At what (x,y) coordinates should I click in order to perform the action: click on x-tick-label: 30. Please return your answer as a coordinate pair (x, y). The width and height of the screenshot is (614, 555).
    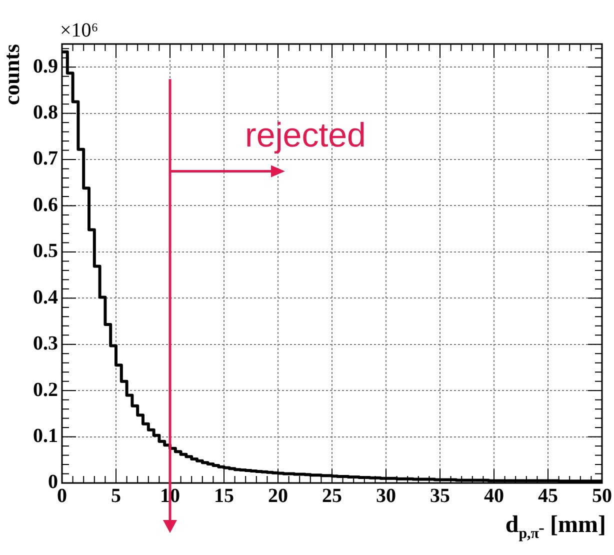
    Looking at the image, I should click on (386, 496).